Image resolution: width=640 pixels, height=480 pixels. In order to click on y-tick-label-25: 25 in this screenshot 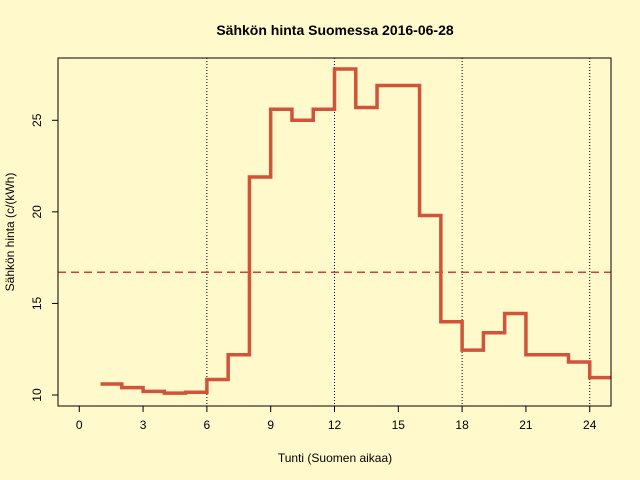, I will do `click(37, 120)`.